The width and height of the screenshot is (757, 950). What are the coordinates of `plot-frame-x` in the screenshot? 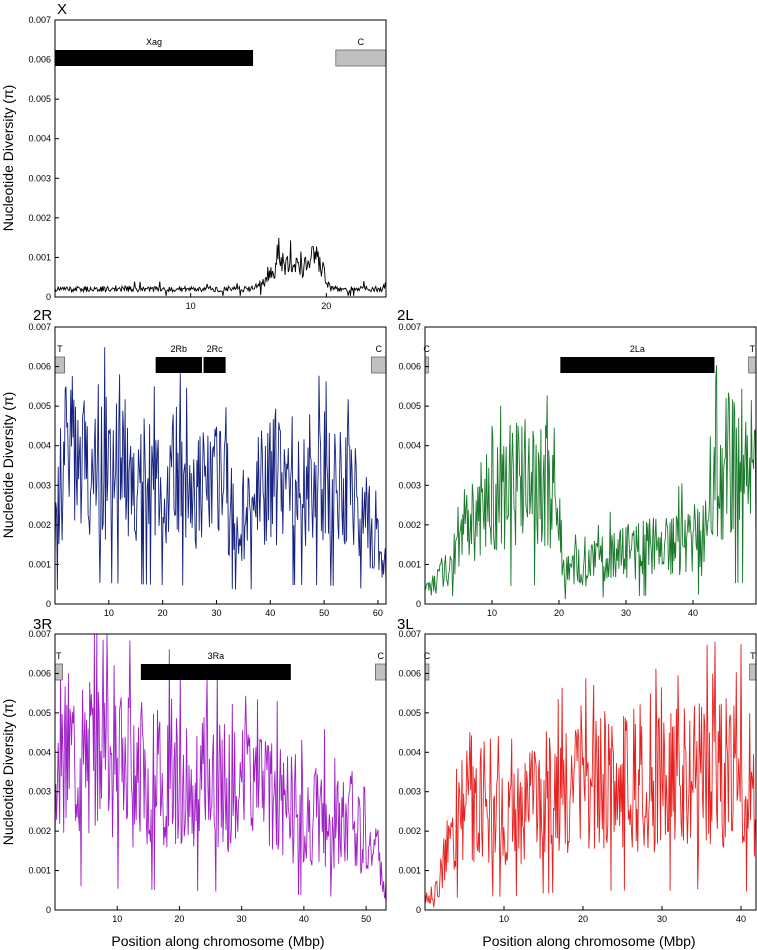 It's located at (220, 158).